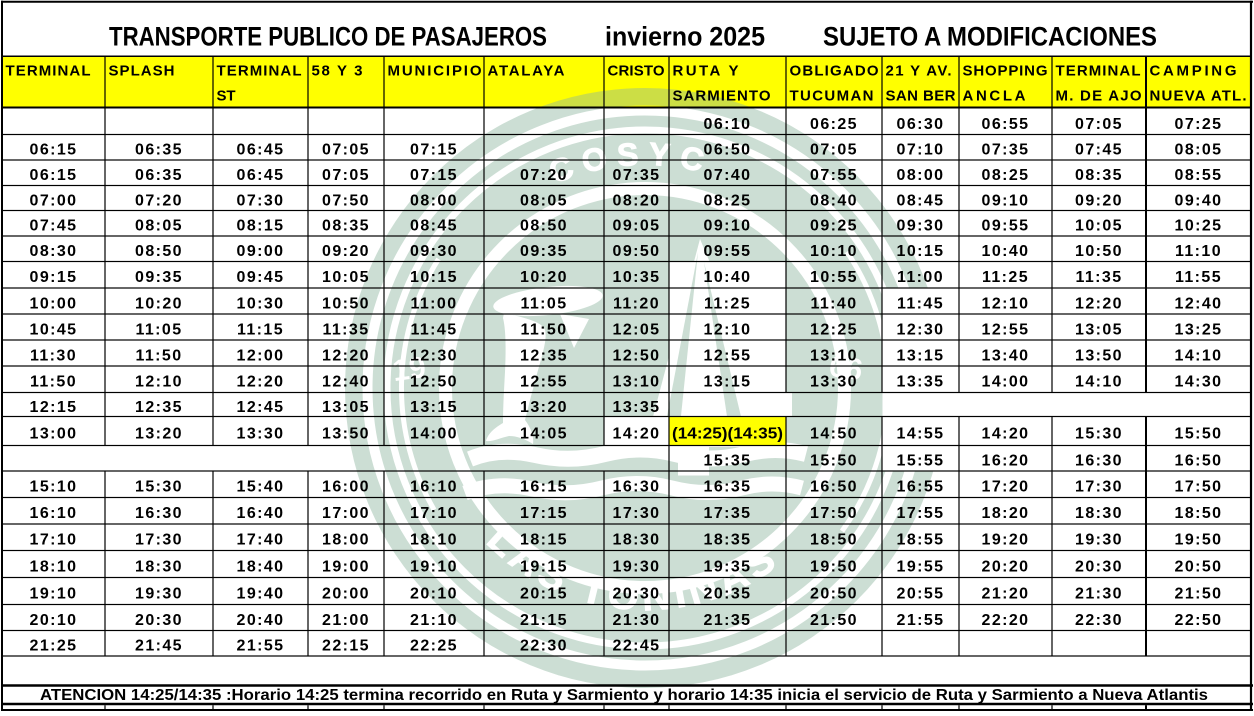 This screenshot has height=716, width=1254. Describe the element at coordinates (832, 96) in the screenshot. I see `svg-text: TUCUMAN` at that location.